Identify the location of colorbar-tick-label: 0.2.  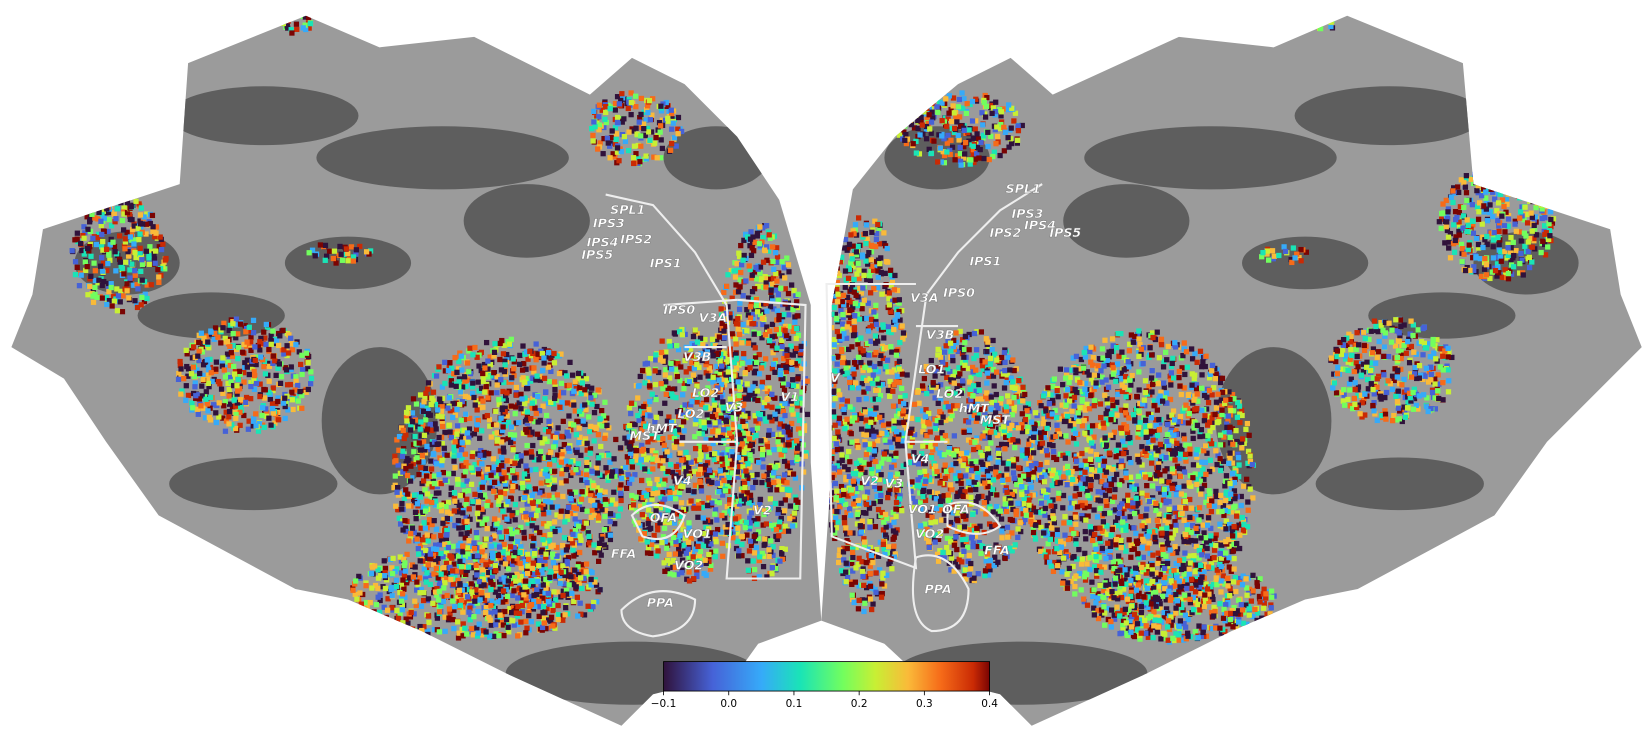
(859, 704).